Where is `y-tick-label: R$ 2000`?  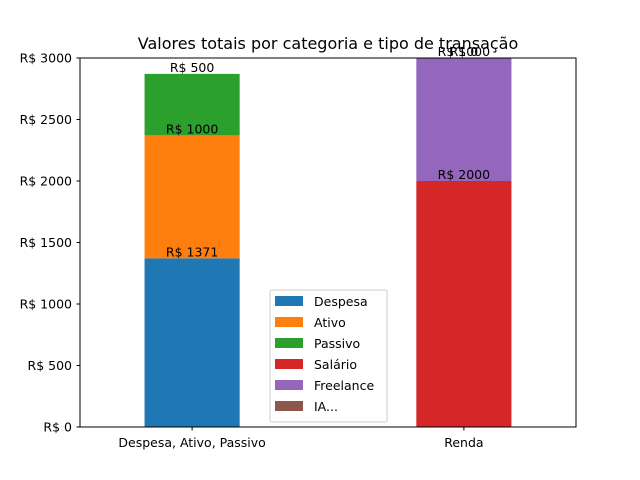
y-tick-label: R$ 2000 is located at coordinates (46, 181).